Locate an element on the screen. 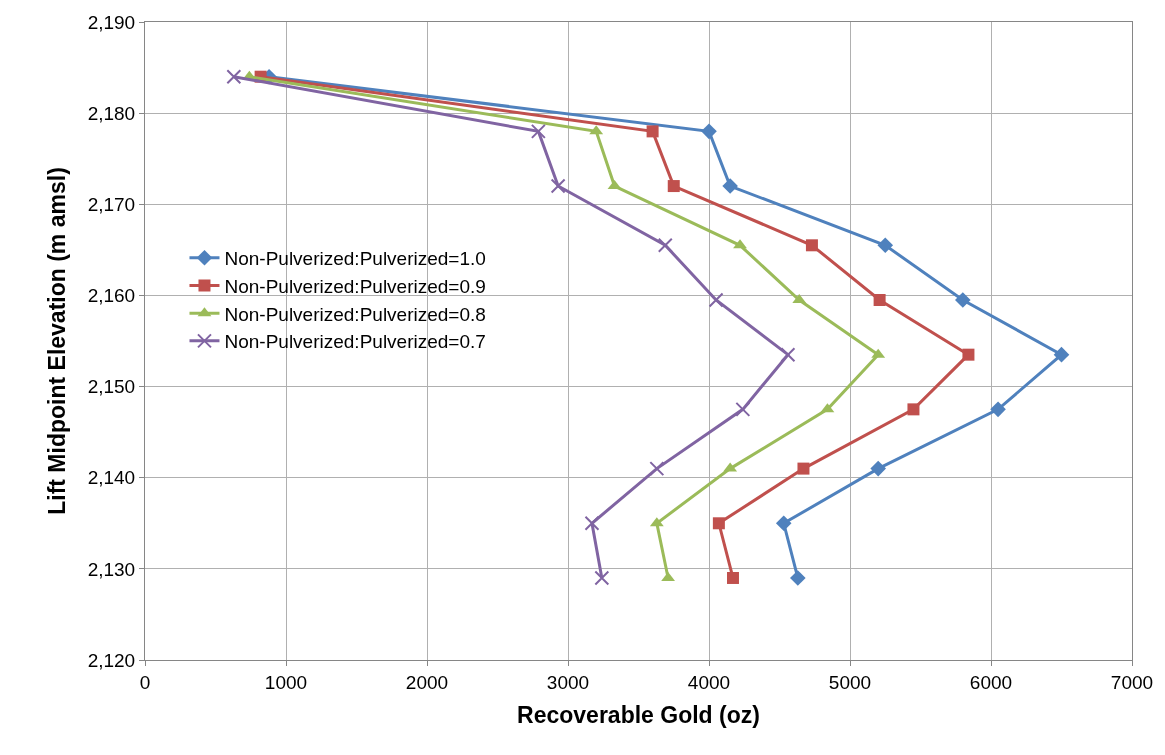 This screenshot has width=1165, height=755. y-tick-label: 2,120 is located at coordinates (111, 660).